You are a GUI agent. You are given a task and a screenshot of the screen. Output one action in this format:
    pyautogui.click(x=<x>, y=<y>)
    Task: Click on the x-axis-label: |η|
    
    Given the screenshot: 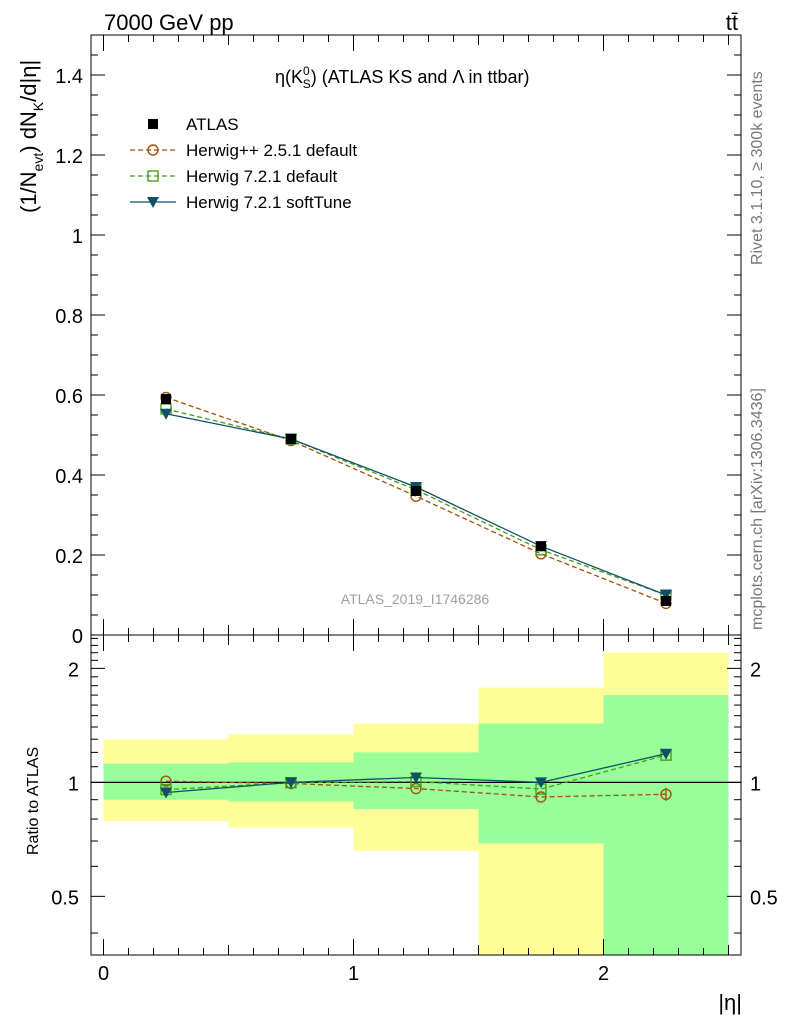 What is the action you would take?
    pyautogui.click(x=730, y=1002)
    